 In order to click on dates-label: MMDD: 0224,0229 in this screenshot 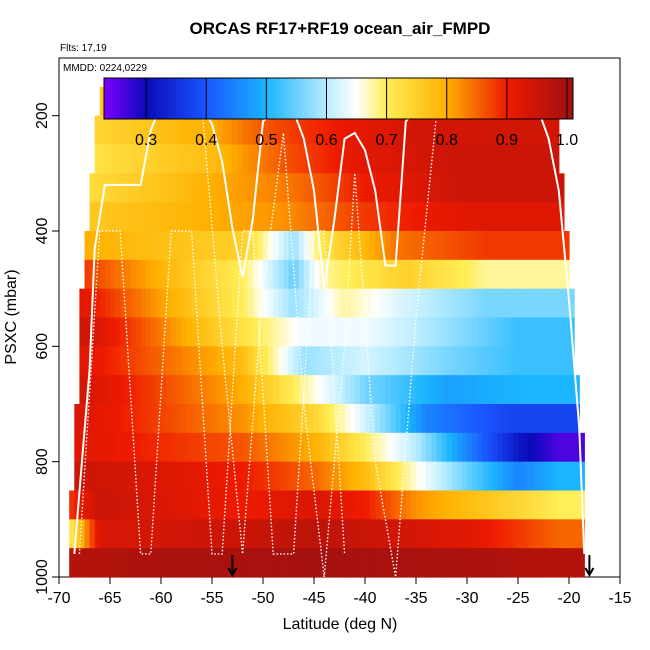, I will do `click(105, 68)`.